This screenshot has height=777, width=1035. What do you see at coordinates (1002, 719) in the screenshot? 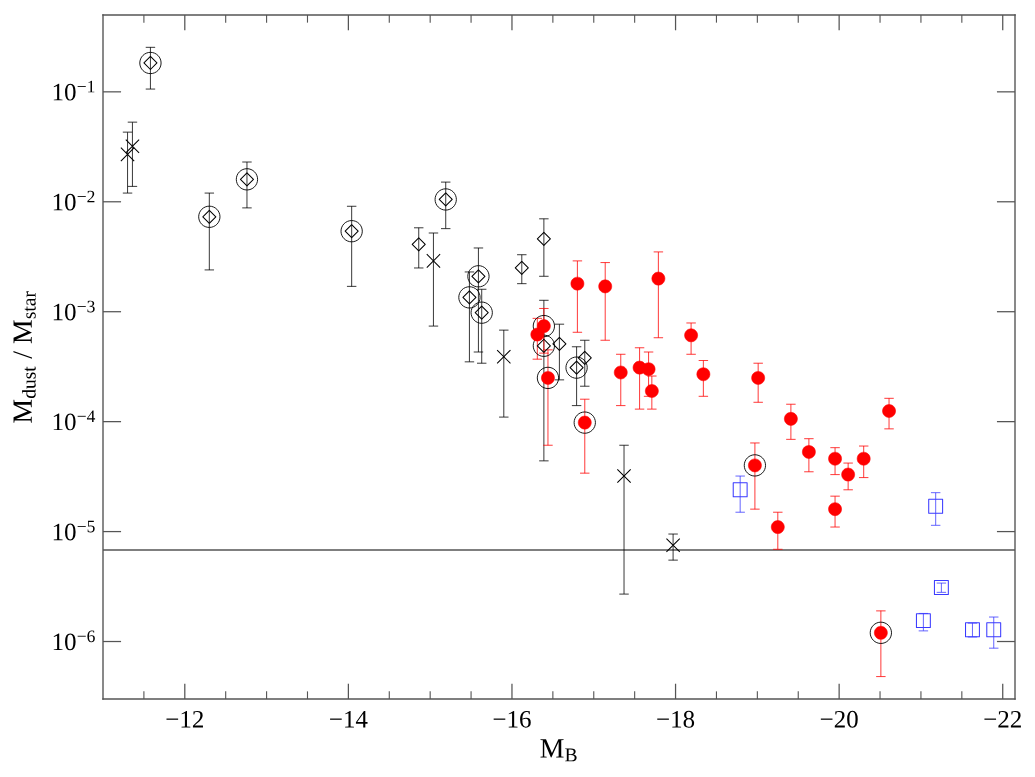
I see `x-tick-label: −22` at bounding box center [1002, 719].